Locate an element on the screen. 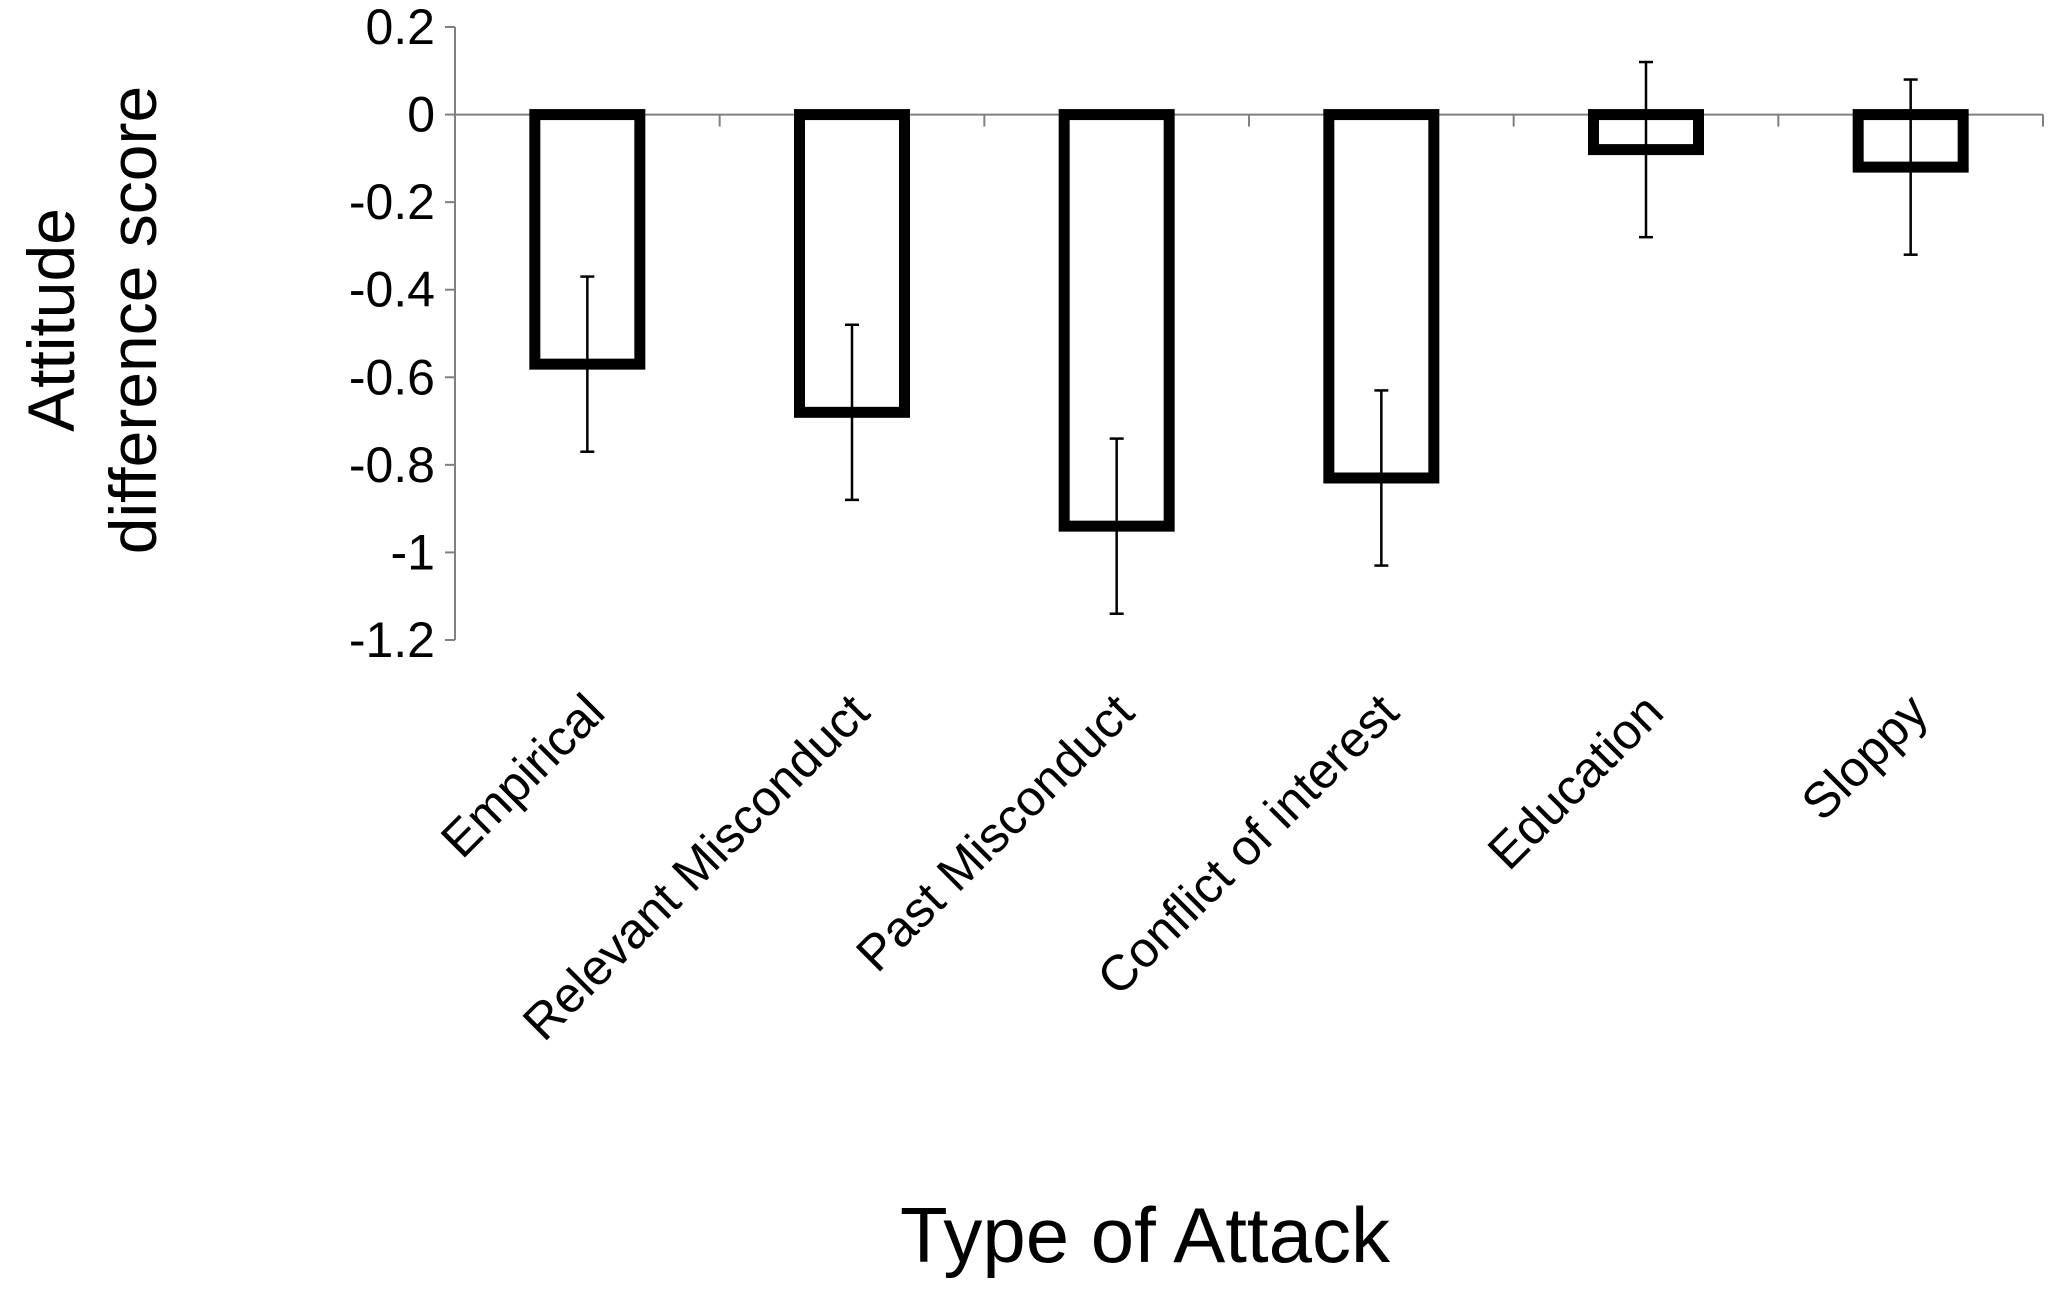 This screenshot has height=1289, width=2050. bar-conflict-of-interest is located at coordinates (1381, 296).